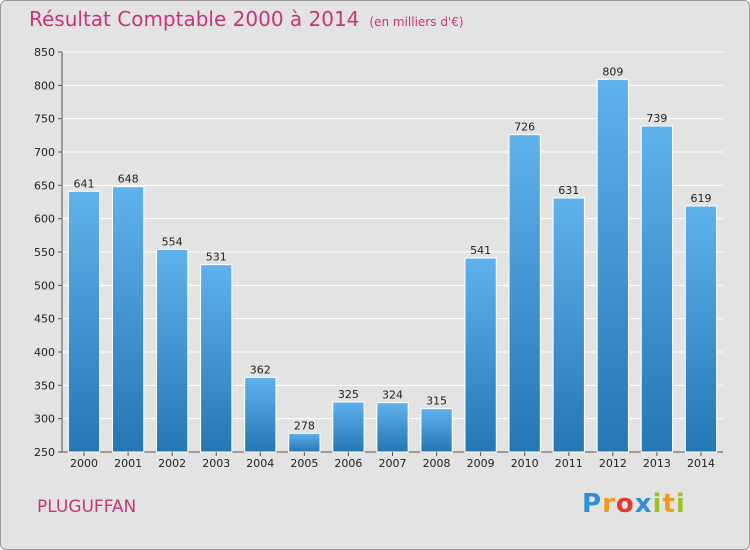  I want to click on bar-2013, so click(657, 289).